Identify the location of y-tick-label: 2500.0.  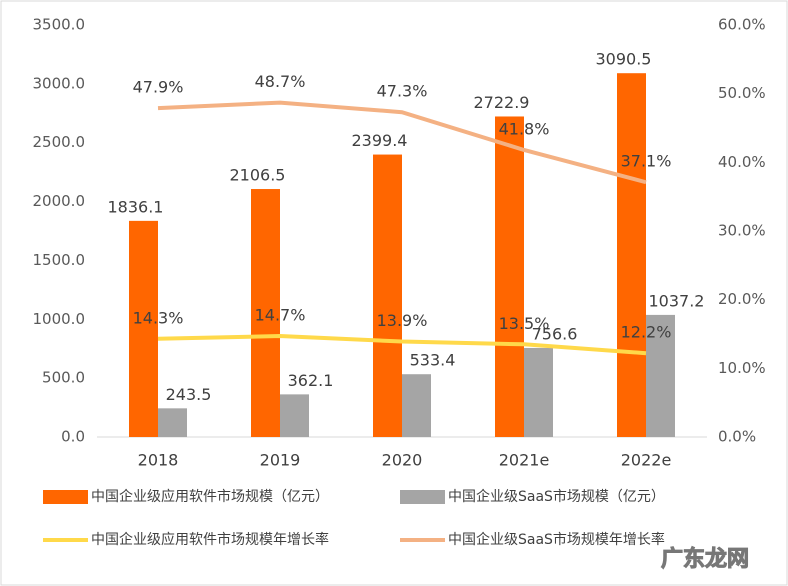
(59, 142).